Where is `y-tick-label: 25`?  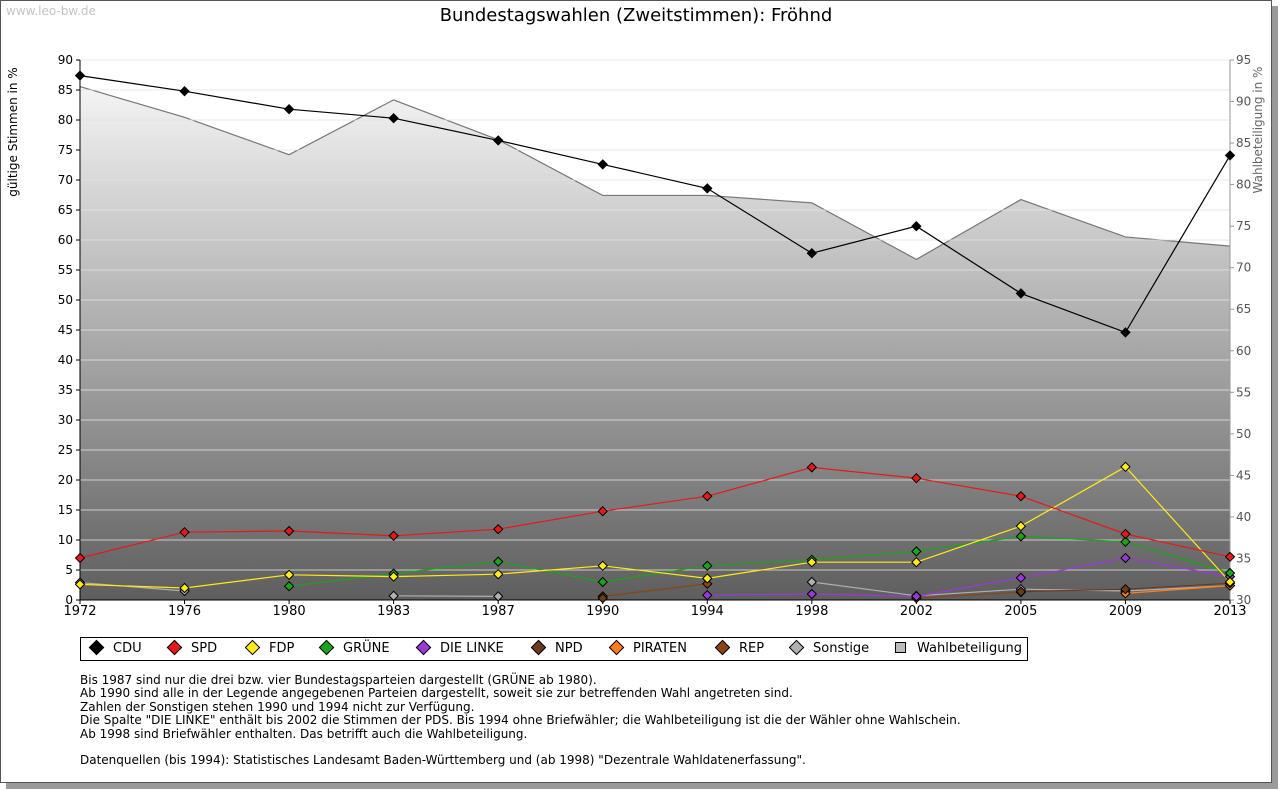 y-tick-label: 25 is located at coordinates (65, 450).